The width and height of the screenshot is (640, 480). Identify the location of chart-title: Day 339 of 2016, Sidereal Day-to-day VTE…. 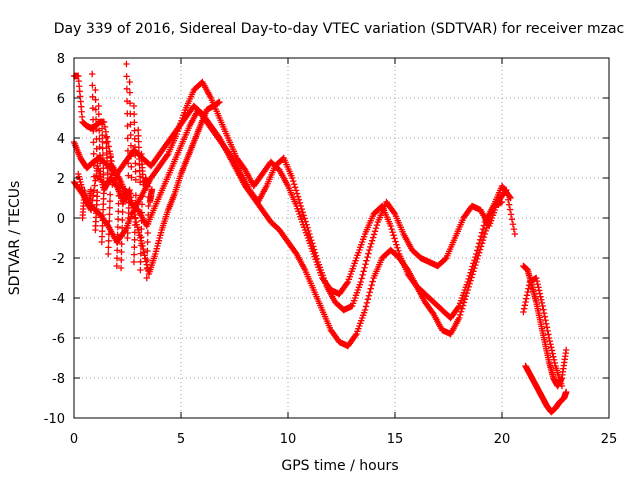
(339, 29).